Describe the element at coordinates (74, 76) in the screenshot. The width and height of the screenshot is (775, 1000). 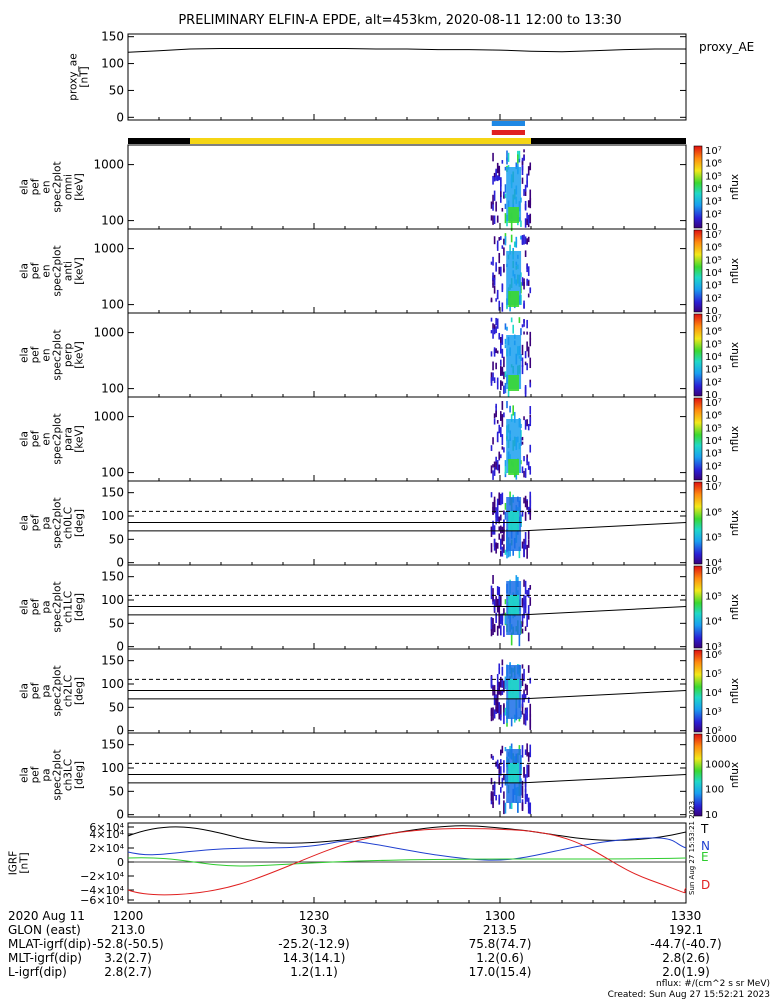
I see `panel-proxy_ae-ylabel-line: proxy_ae` at that location.